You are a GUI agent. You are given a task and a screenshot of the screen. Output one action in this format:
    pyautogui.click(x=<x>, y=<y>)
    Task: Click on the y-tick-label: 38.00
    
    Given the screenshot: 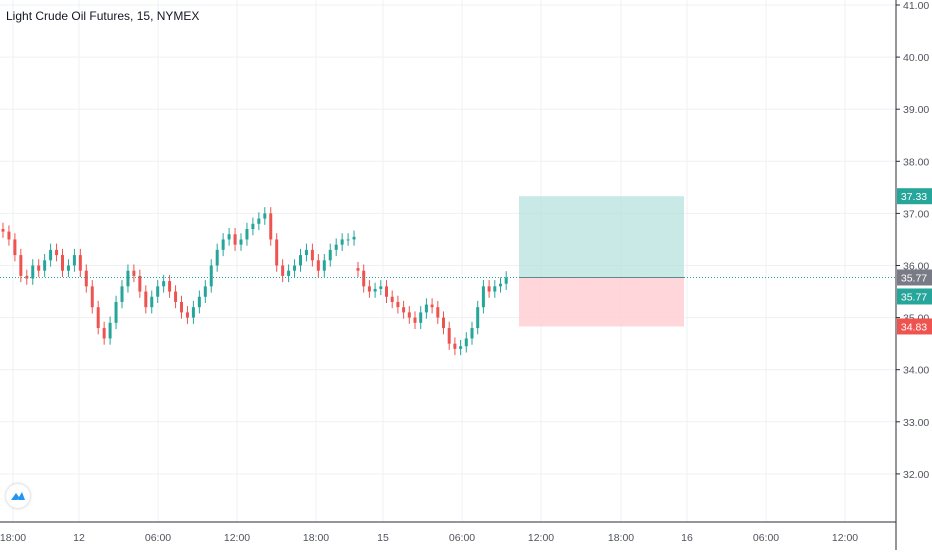 What is the action you would take?
    pyautogui.click(x=916, y=162)
    